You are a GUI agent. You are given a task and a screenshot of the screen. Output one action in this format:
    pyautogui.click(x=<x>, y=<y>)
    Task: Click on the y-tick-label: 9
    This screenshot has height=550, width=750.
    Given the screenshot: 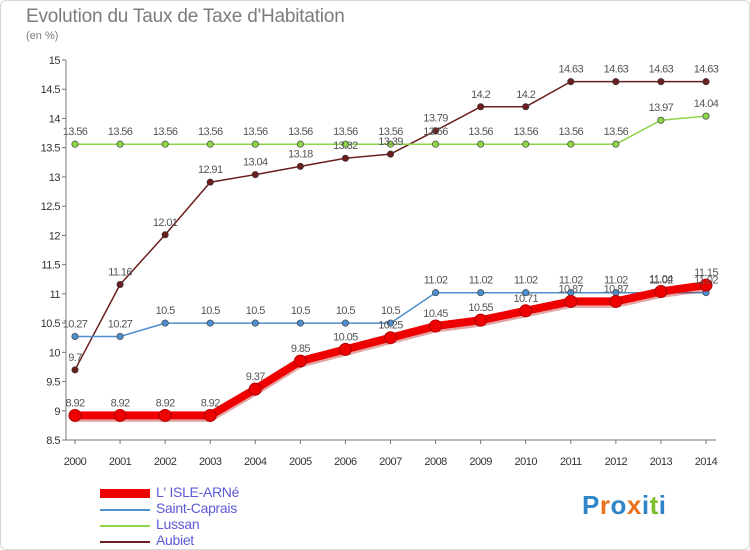 What is the action you would take?
    pyautogui.click(x=57, y=412)
    